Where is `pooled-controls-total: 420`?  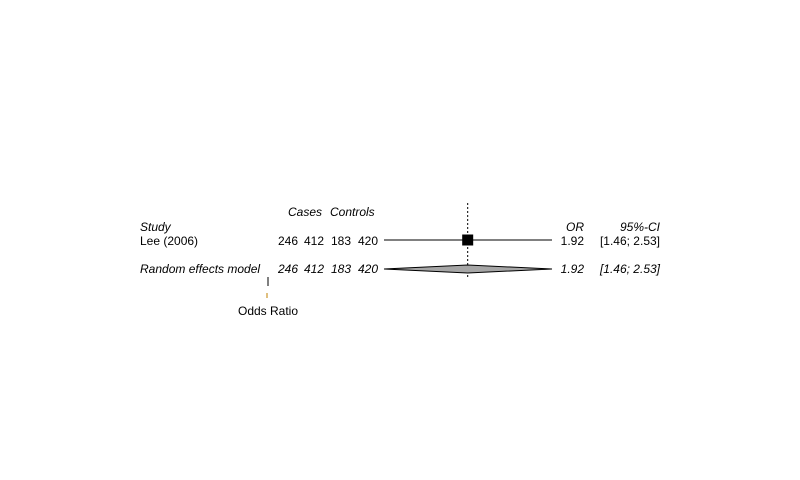 pooled-controls-total: 420 is located at coordinates (368, 269).